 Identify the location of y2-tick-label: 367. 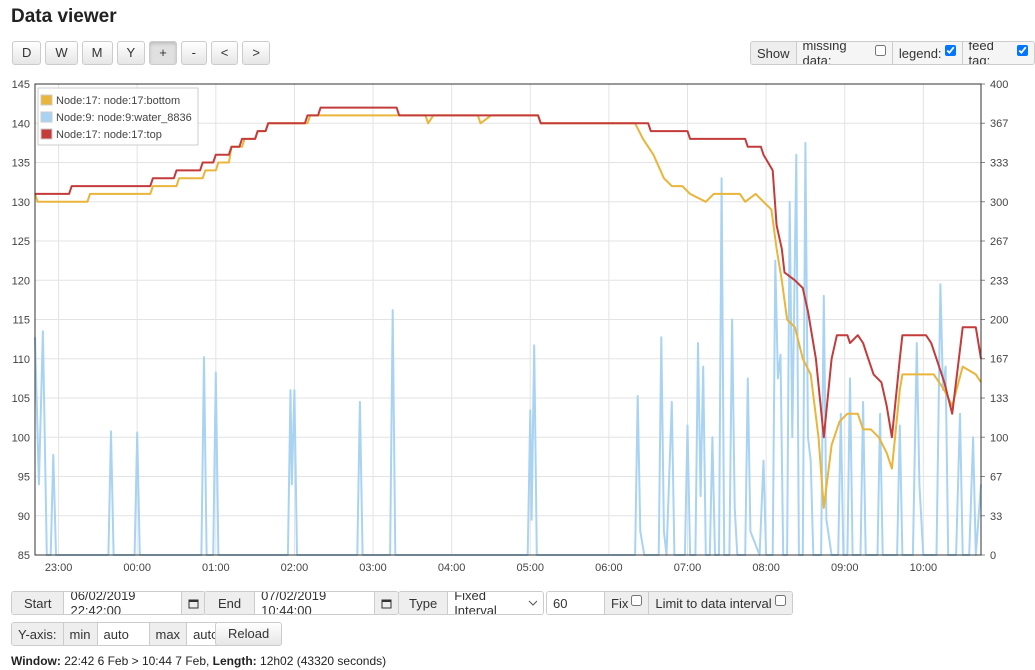
(999, 124).